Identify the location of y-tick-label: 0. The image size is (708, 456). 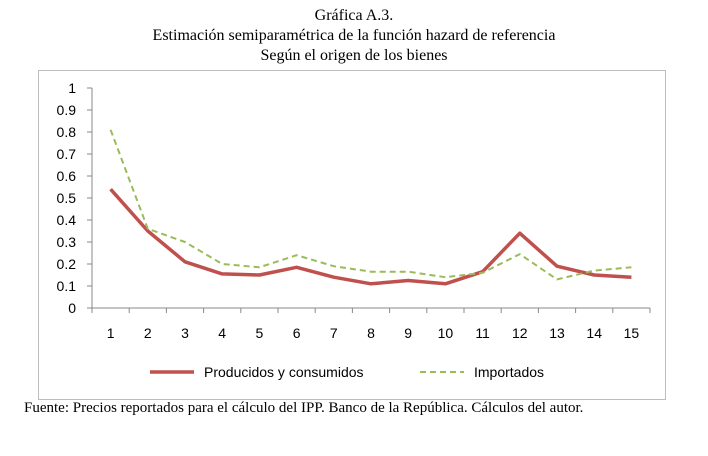
(72, 308).